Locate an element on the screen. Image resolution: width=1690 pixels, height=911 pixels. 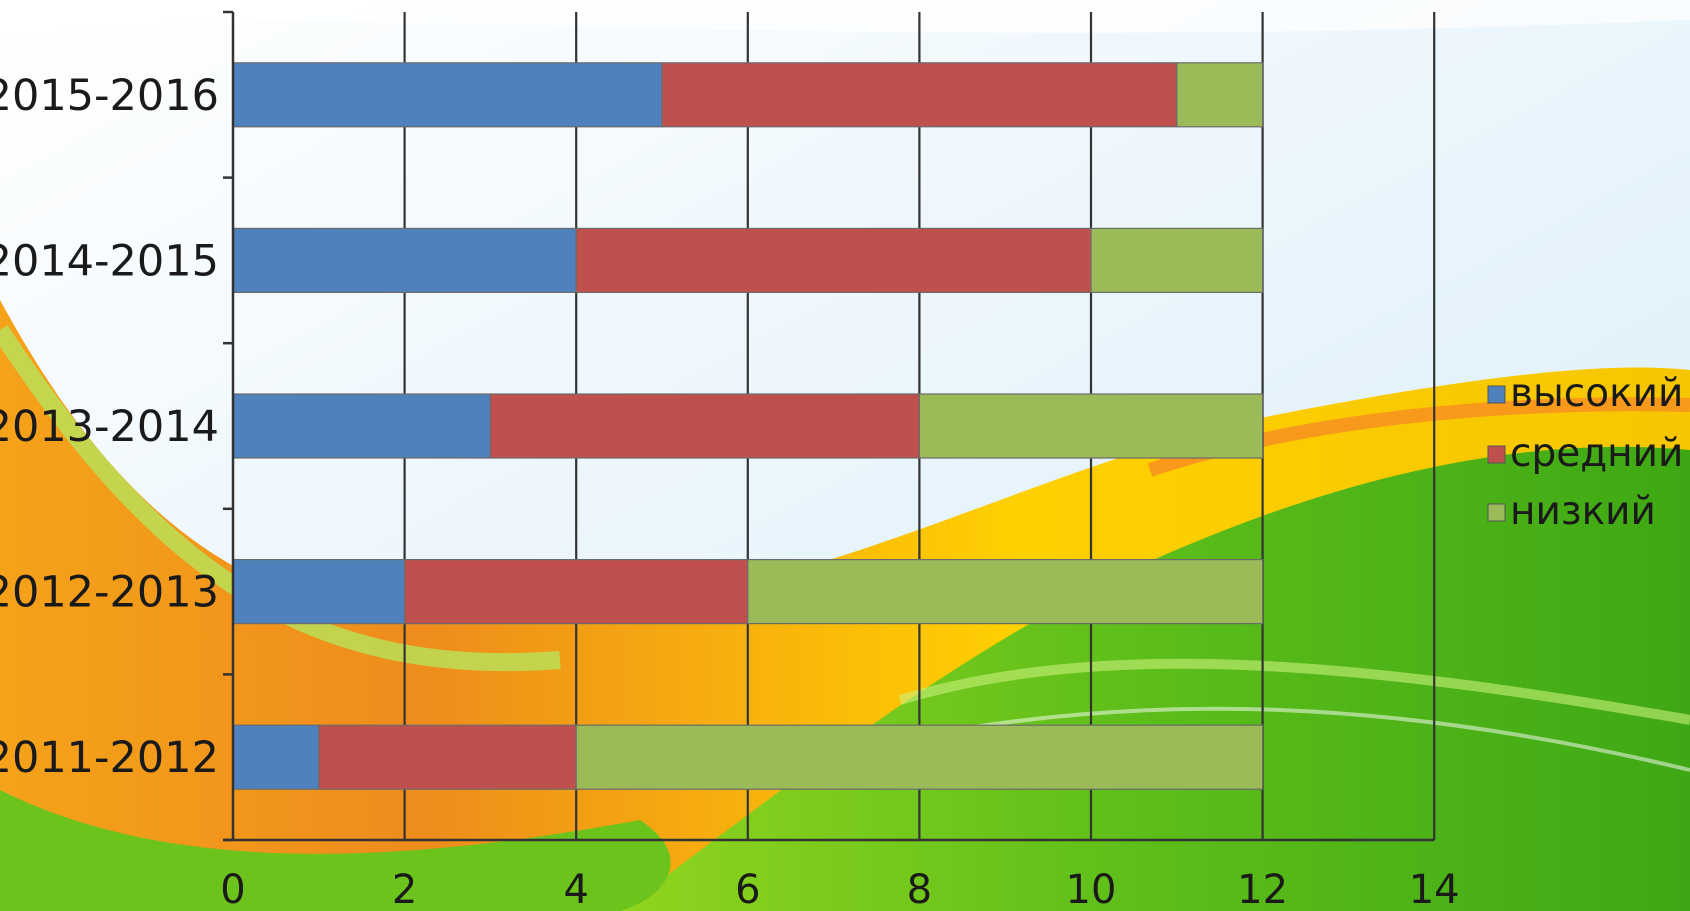
bar-2013-2014-высокий is located at coordinates (361, 426).